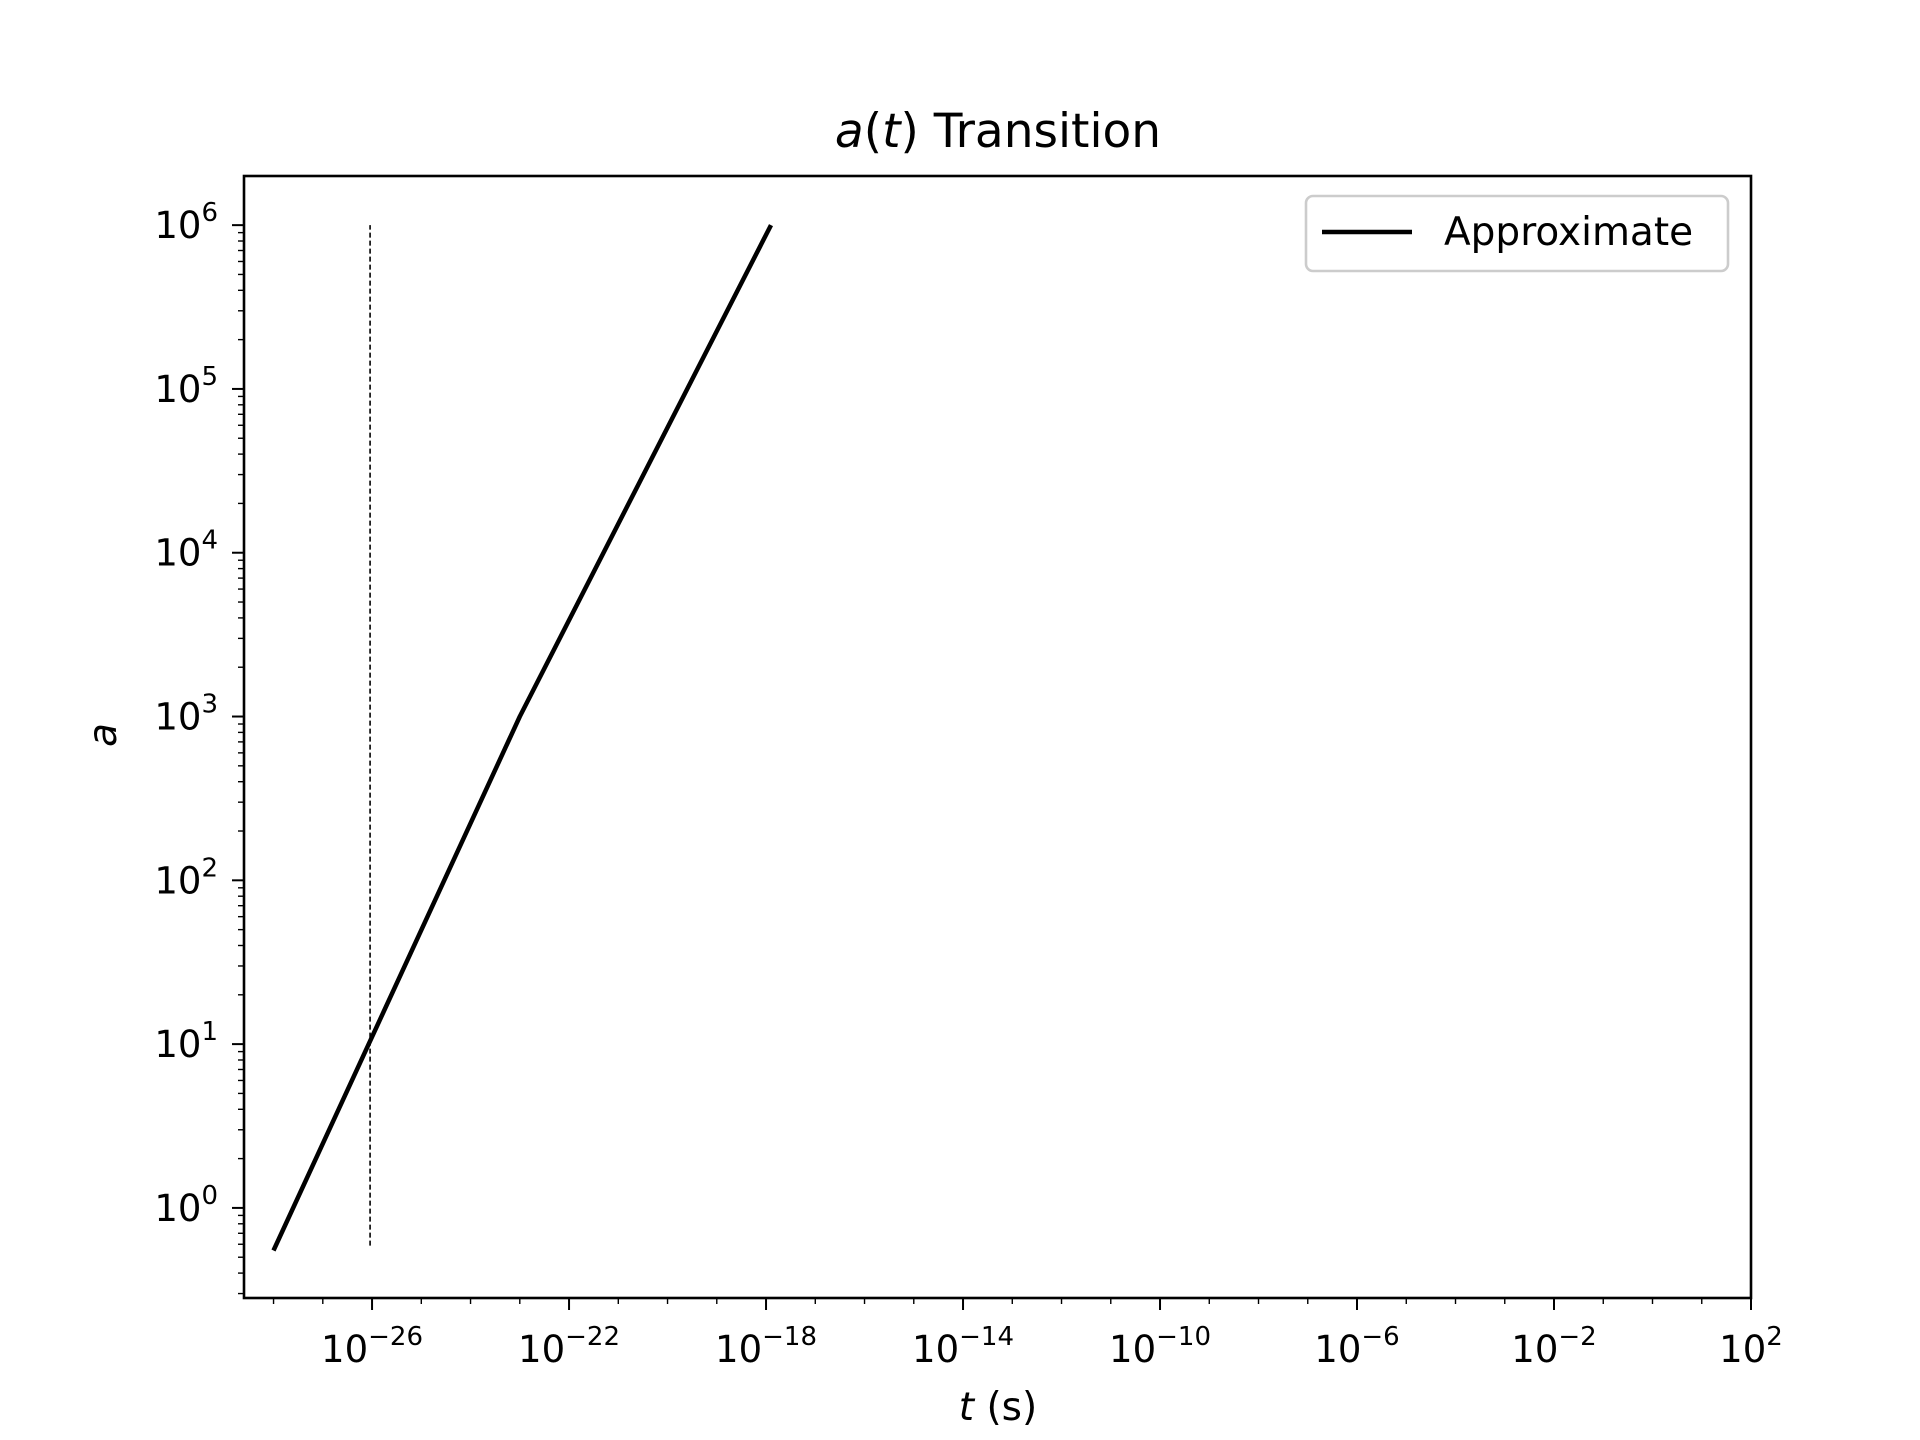 This screenshot has width=1920, height=1440. I want to click on x-tick-label: 10⁻¹⁴, so click(963, 1346).